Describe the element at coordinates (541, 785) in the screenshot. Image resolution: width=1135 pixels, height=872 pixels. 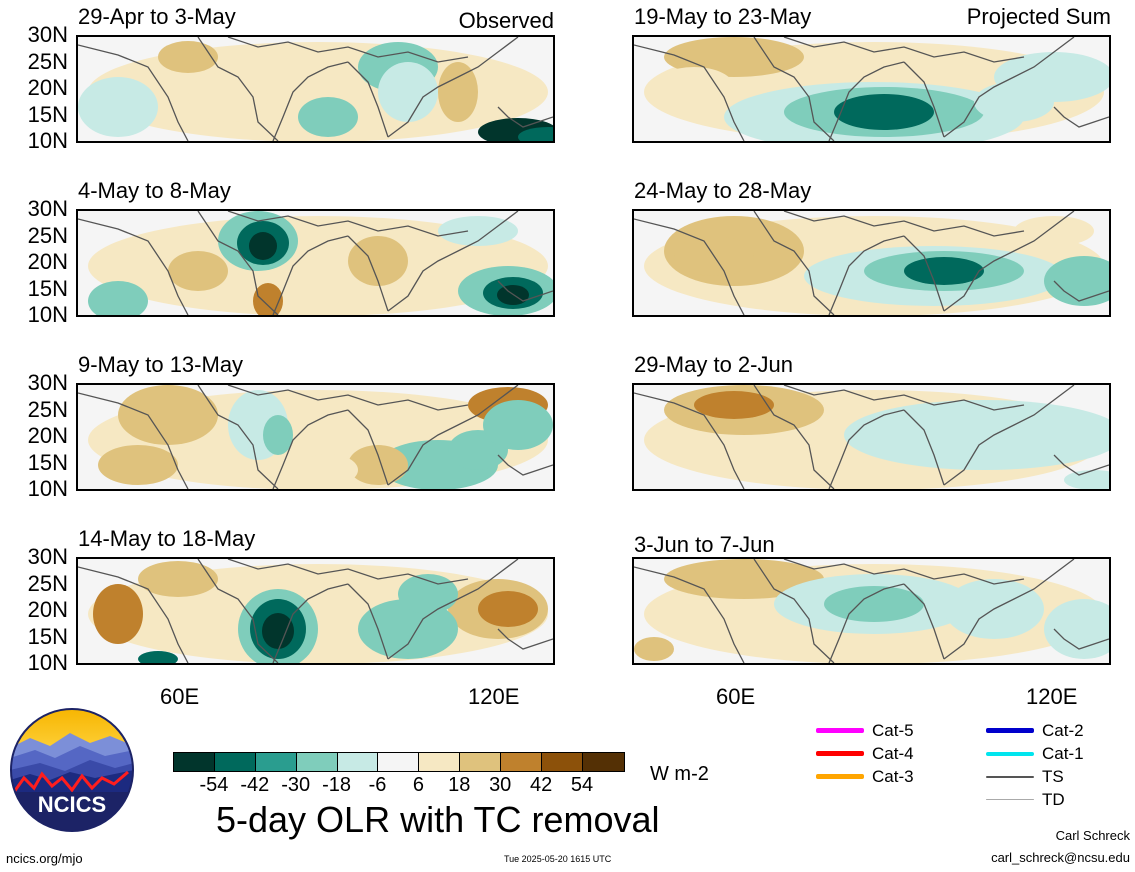
I see `colorbar-label: 42` at that location.